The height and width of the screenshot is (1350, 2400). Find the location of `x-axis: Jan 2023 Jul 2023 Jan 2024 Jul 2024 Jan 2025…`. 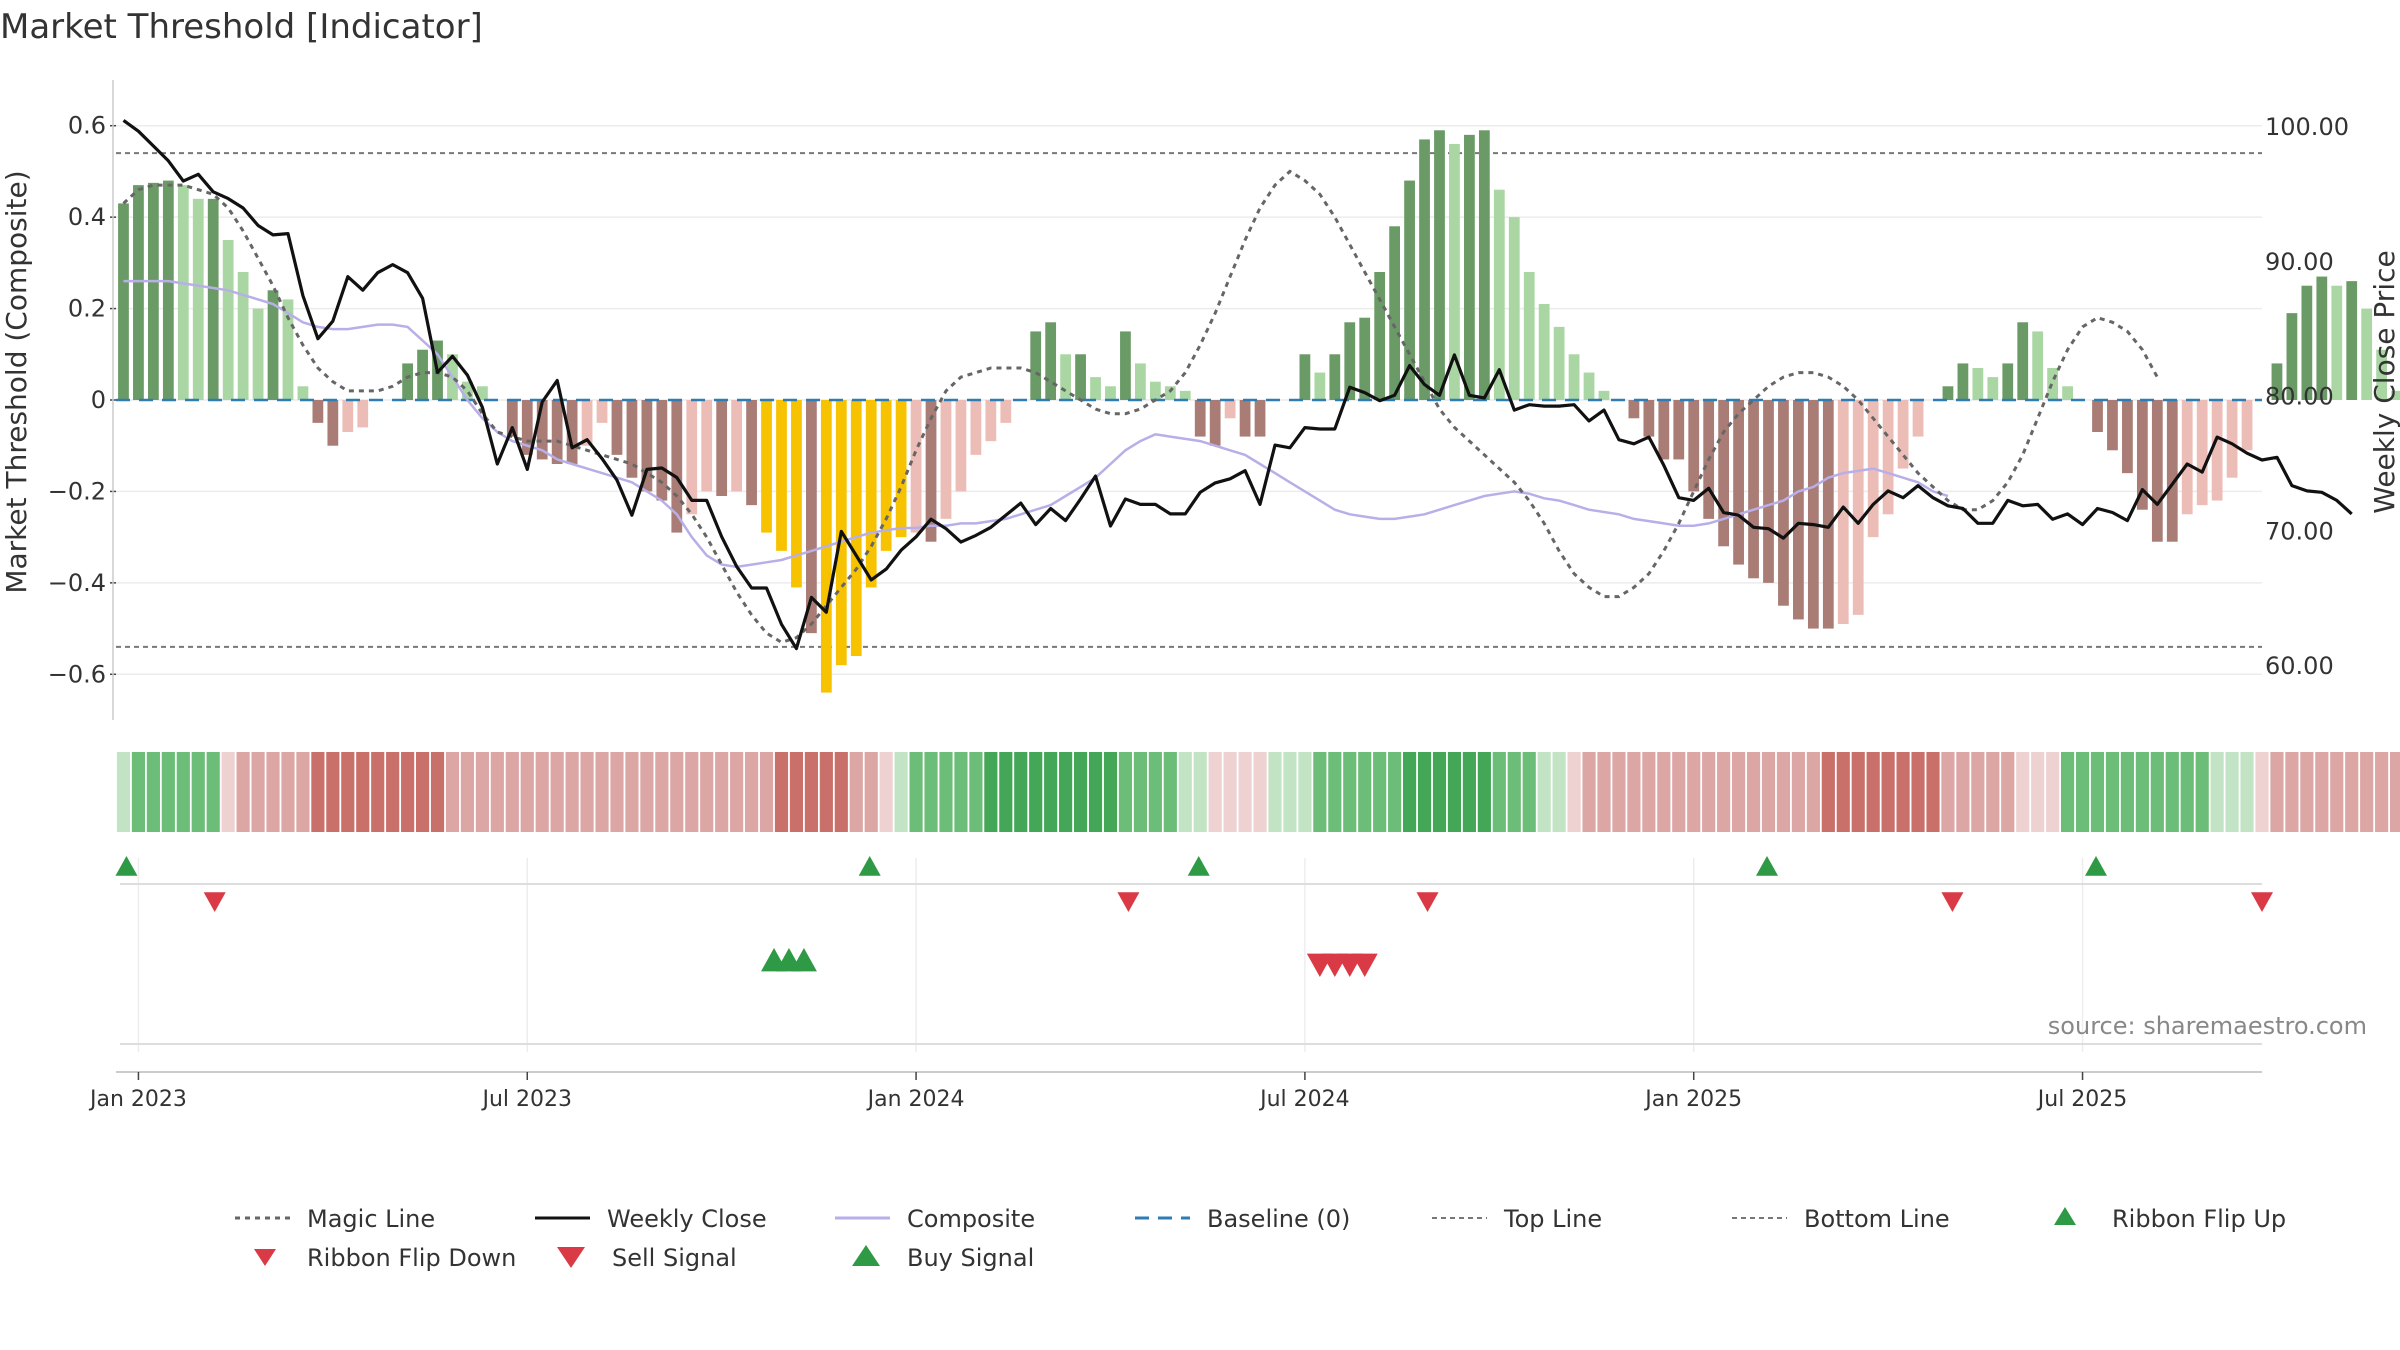

x-axis: Jan 2023 Jul 2023 Jan 2024 Jul 2024 Jan 2025… is located at coordinates (1107, 1092).